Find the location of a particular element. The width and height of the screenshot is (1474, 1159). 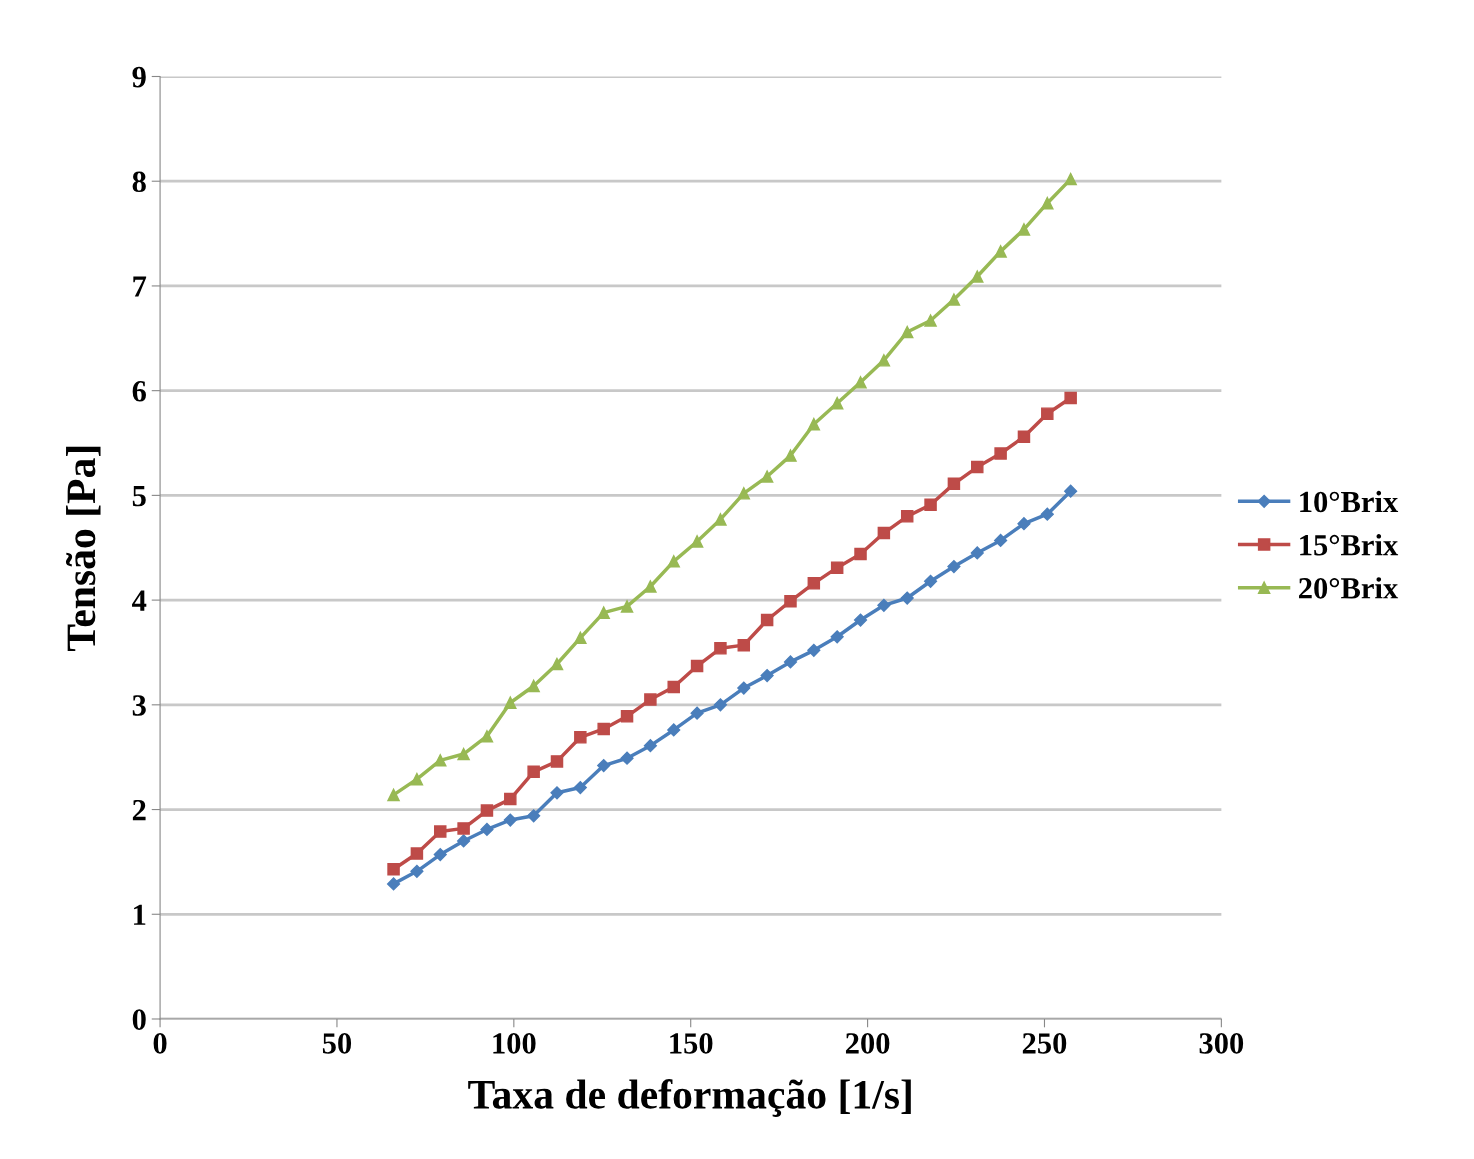

y-tick-label: 2 is located at coordinates (139, 810).